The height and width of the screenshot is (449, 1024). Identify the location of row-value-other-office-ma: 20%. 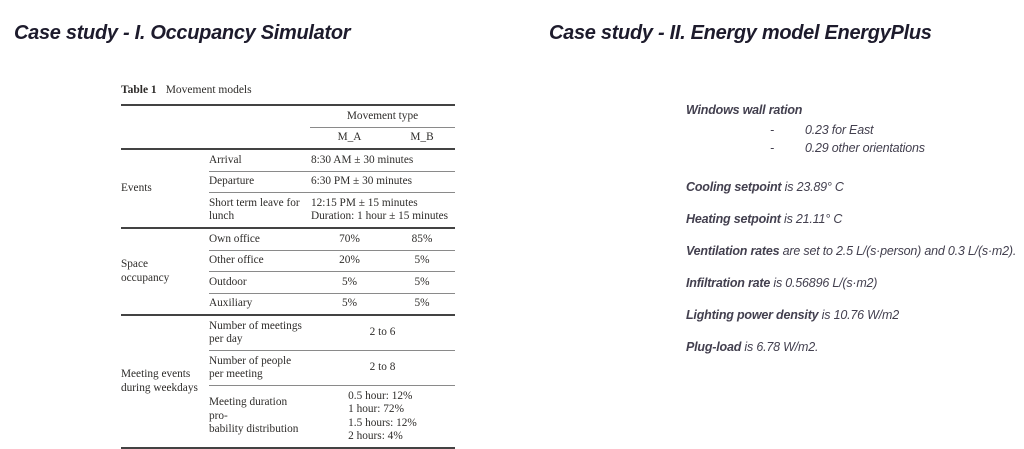
(349, 261).